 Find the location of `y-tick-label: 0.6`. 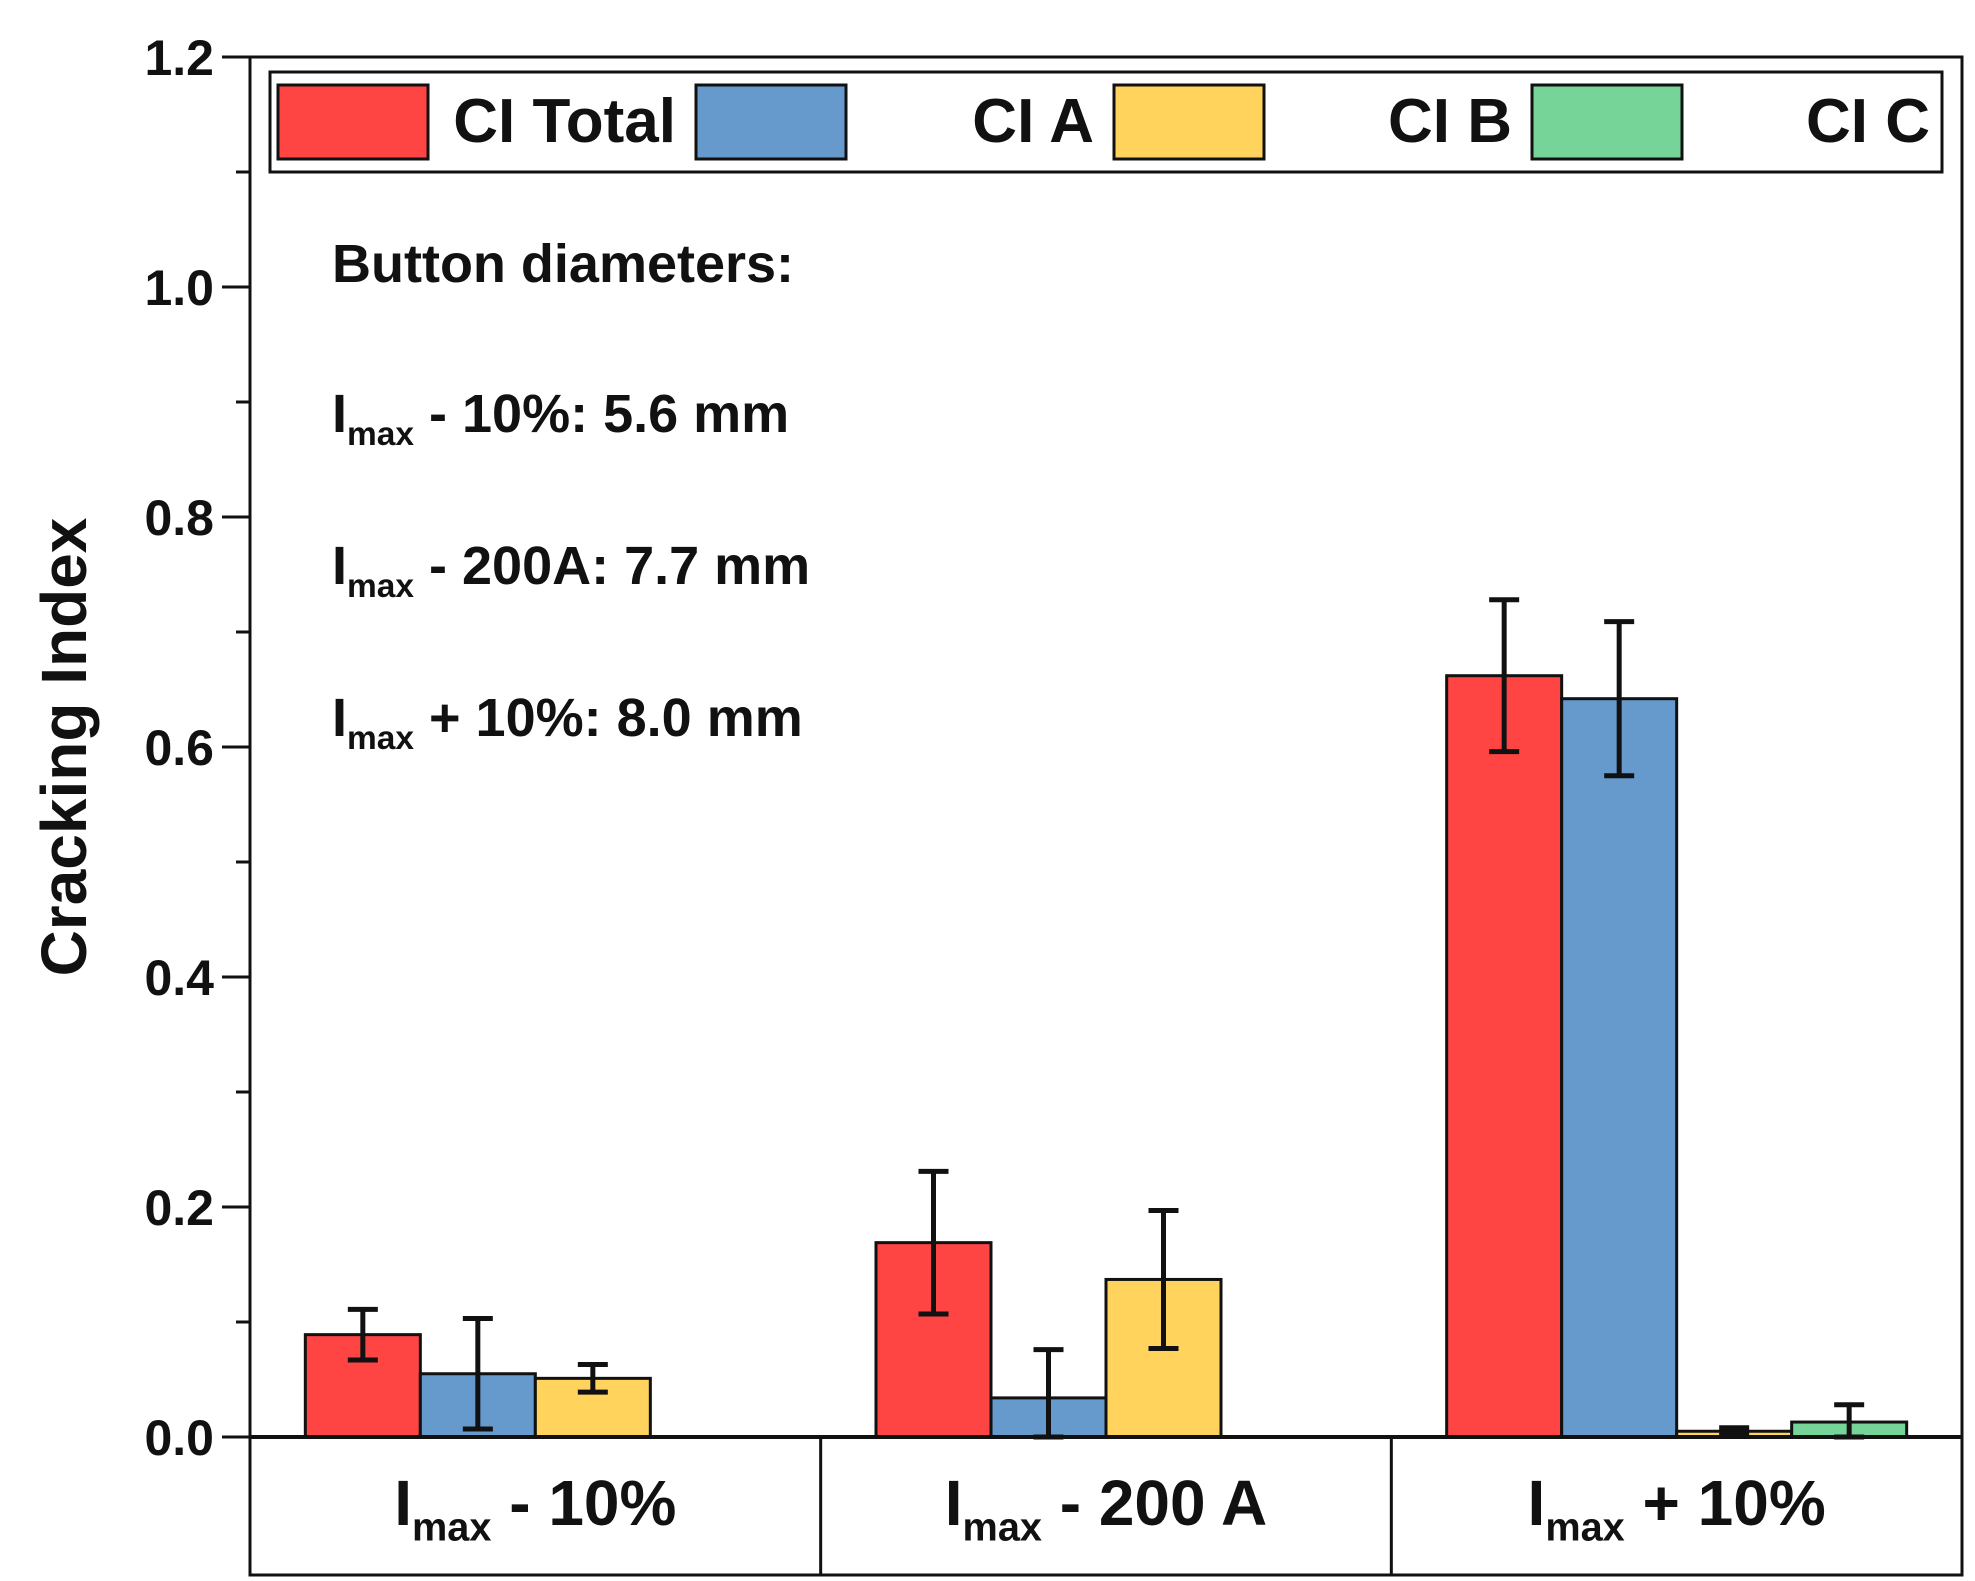

y-tick-label: 0.6 is located at coordinates (179, 748).